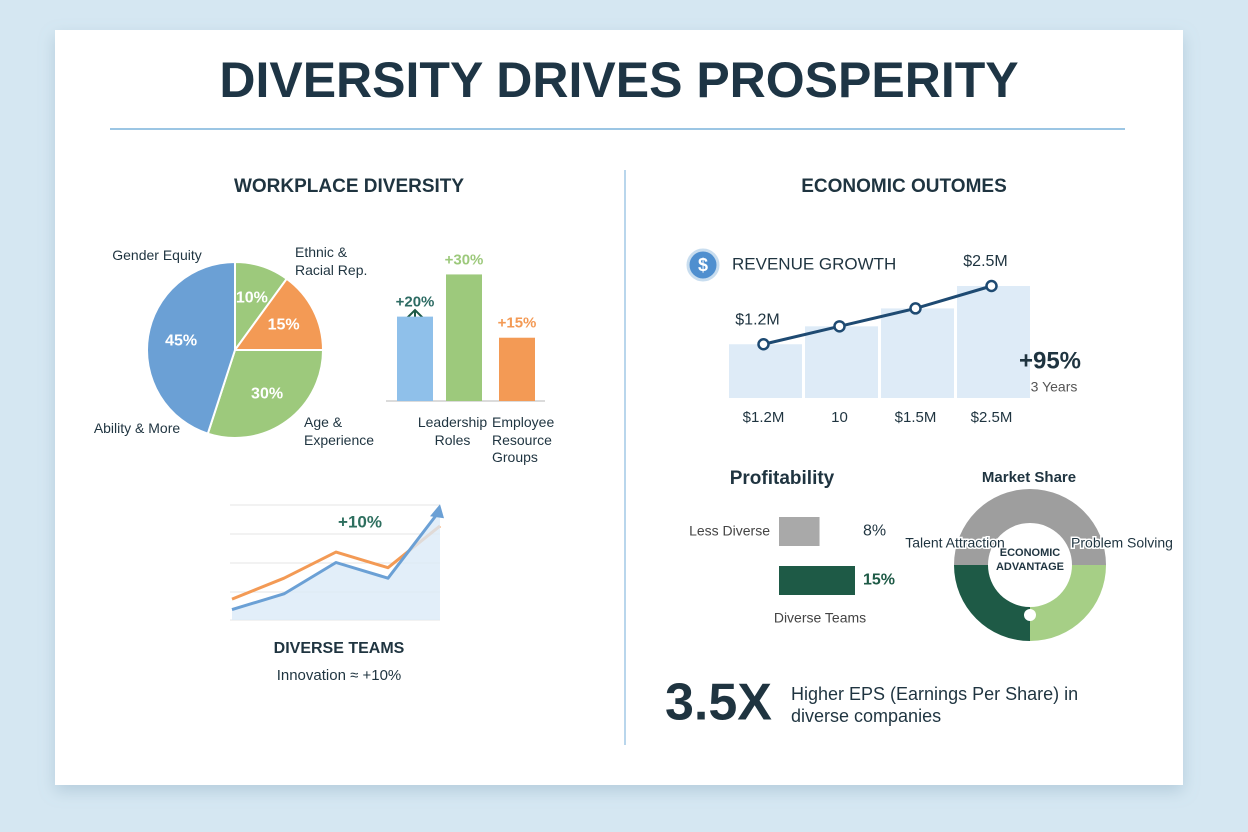  Describe the element at coordinates (985, 261) in the screenshot. I see `point-label: $2.5M` at that location.